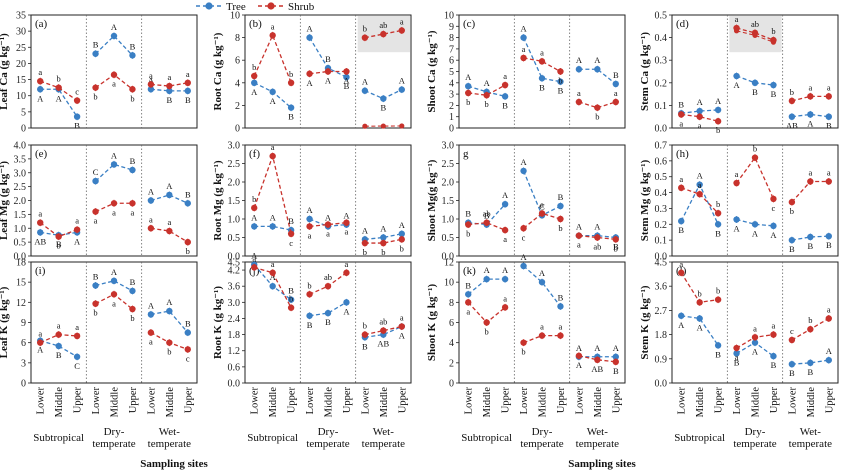  What do you see at coordinates (466, 154) in the screenshot?
I see `panel-label: g` at bounding box center [466, 154].